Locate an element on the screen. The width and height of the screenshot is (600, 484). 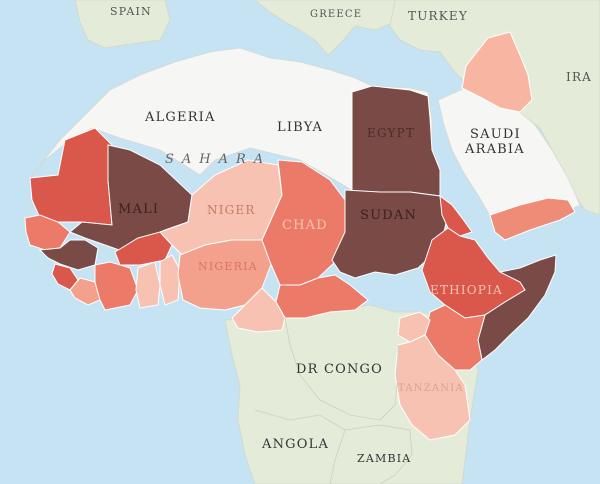
sudan is located at coordinates (390, 234).